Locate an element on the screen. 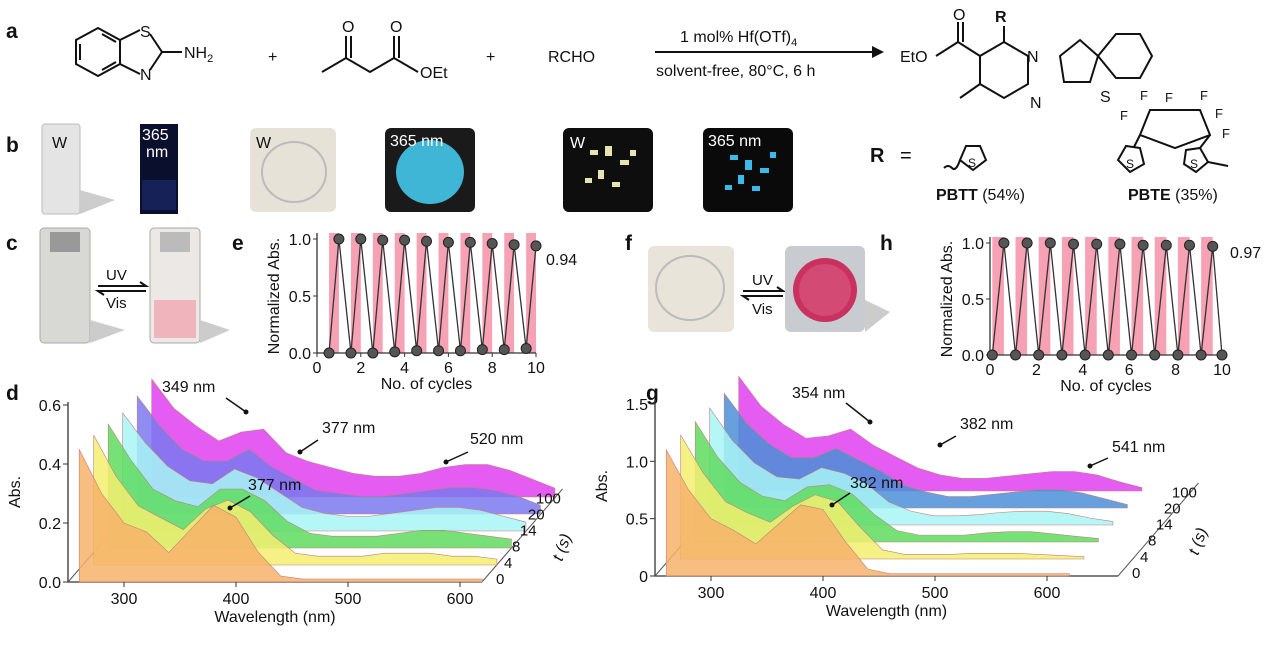  x-axis-label: Wavelength (nm) is located at coordinates (274, 617).